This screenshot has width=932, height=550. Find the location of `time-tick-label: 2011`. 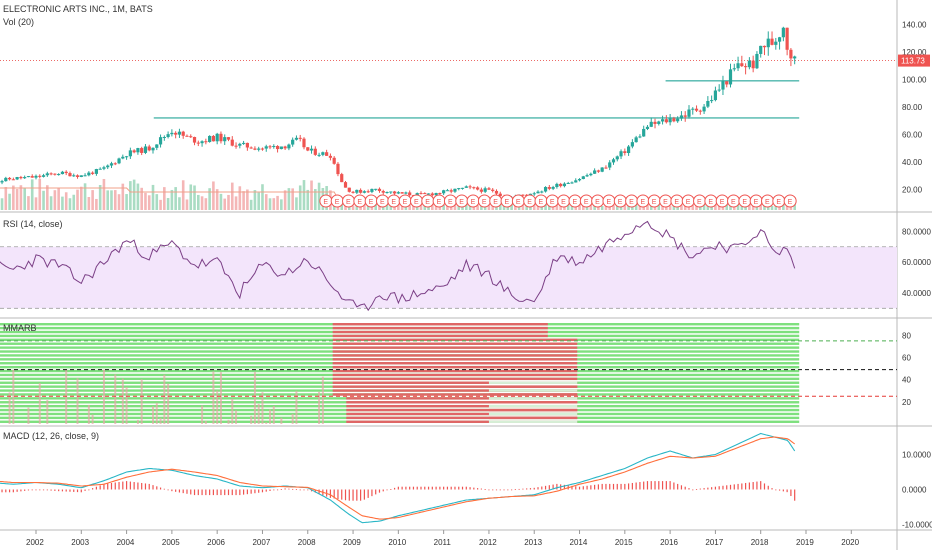

time-tick-label: 2011 is located at coordinates (443, 542).